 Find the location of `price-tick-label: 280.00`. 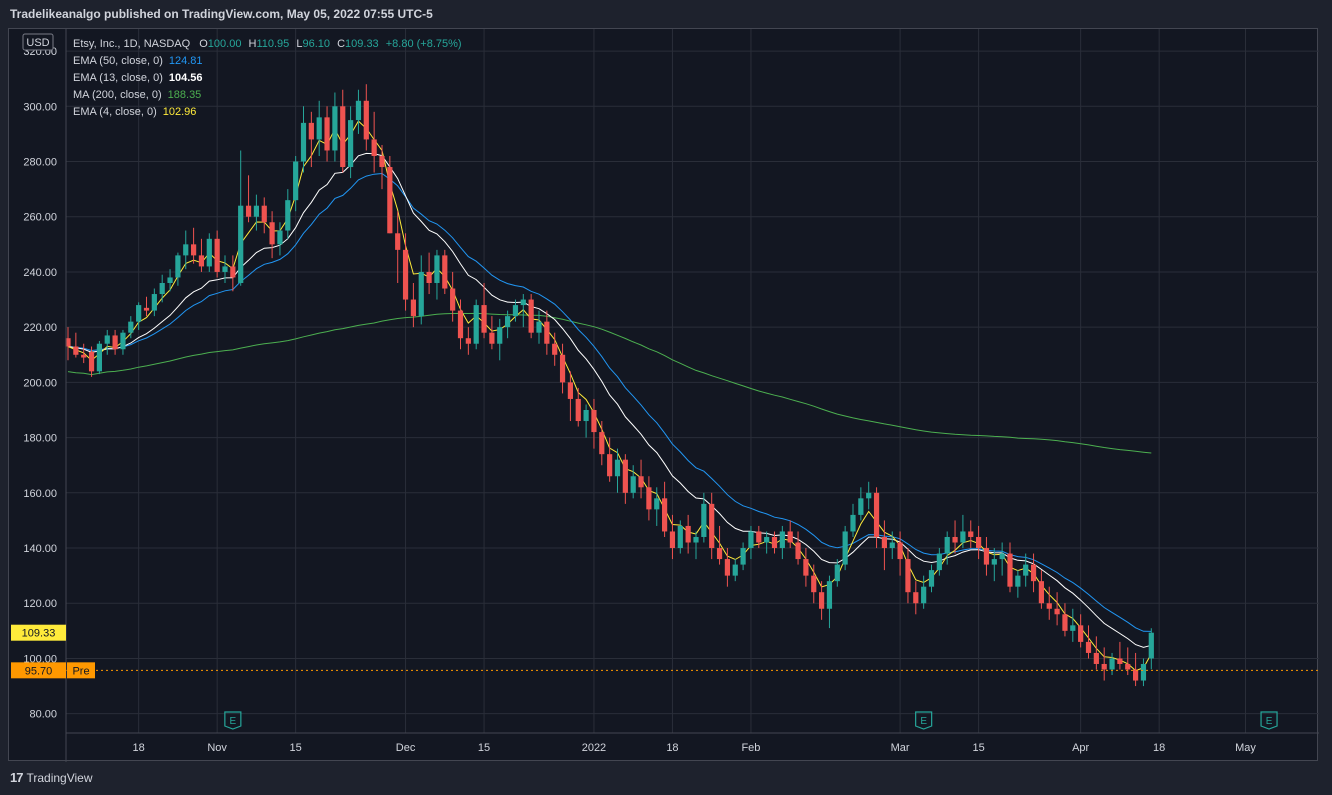

price-tick-label: 280.00 is located at coordinates (40, 163).